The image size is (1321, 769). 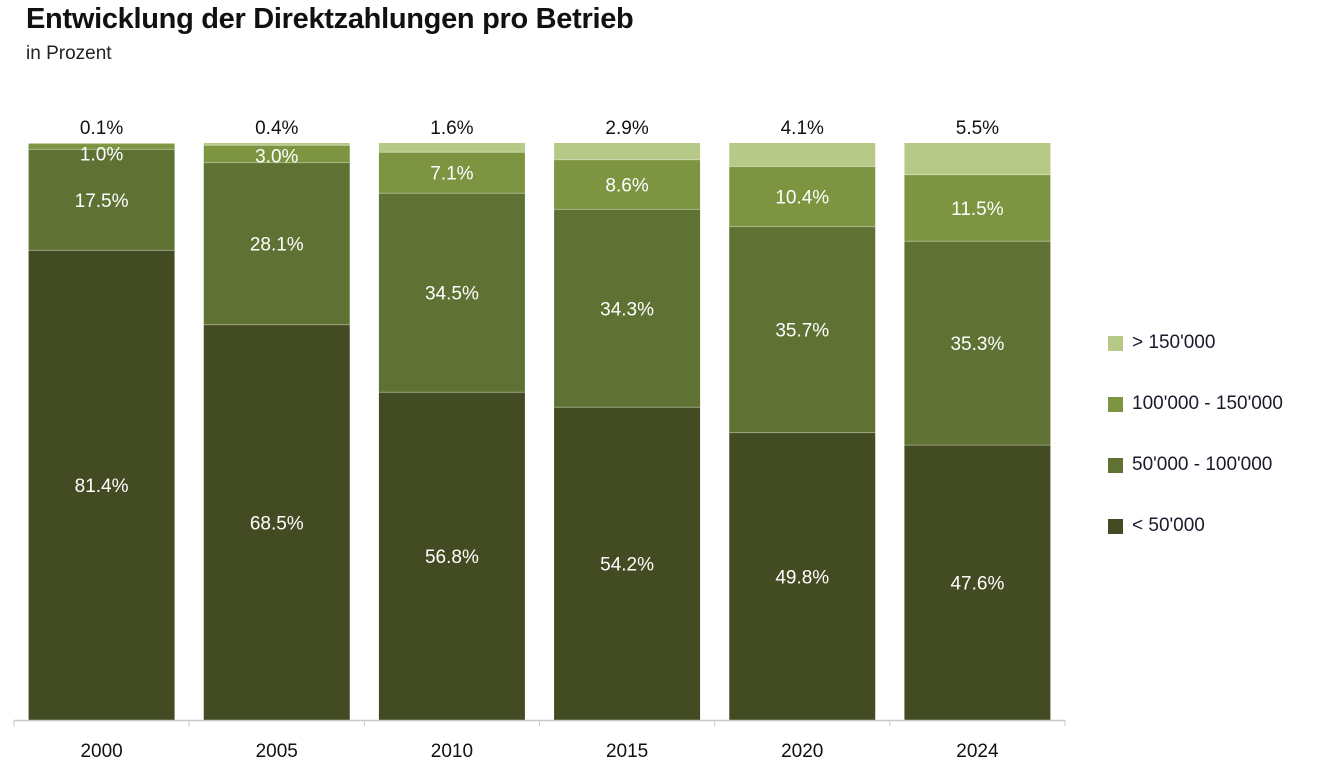 I want to click on legend-label: 50'000 - 100'000, so click(x=1202, y=464).